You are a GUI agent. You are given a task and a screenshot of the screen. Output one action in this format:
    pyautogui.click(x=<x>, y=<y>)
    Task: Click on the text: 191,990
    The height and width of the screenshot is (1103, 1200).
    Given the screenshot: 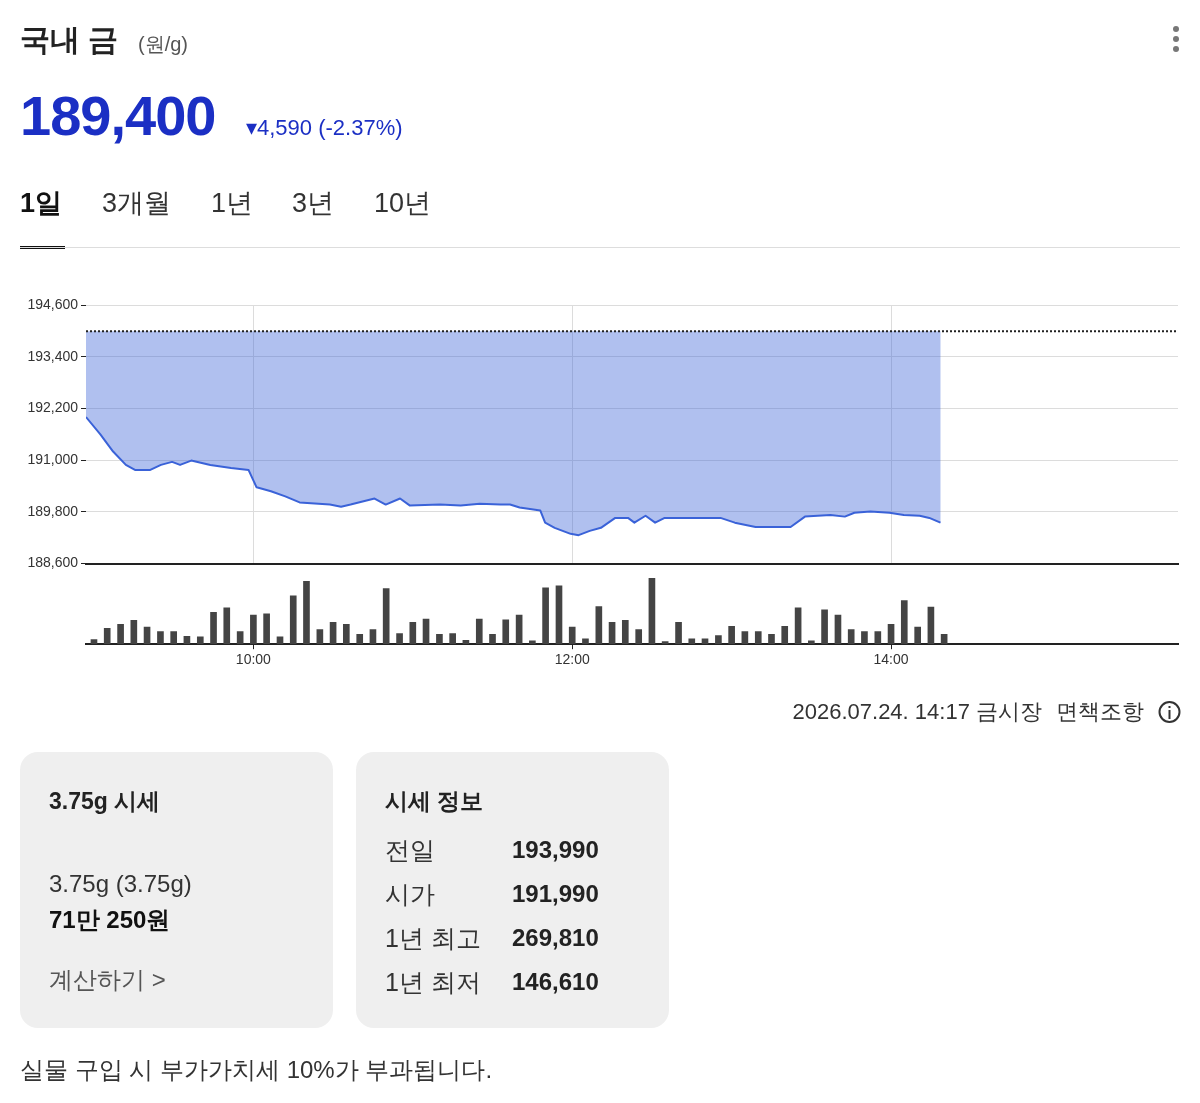 What is the action you would take?
    pyautogui.click(x=555, y=893)
    